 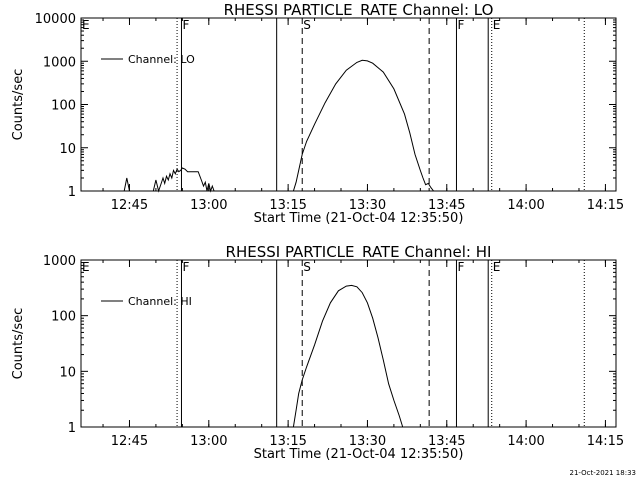 What do you see at coordinates (161, 59) in the screenshot?
I see `legend-label: Channel: LO` at bounding box center [161, 59].